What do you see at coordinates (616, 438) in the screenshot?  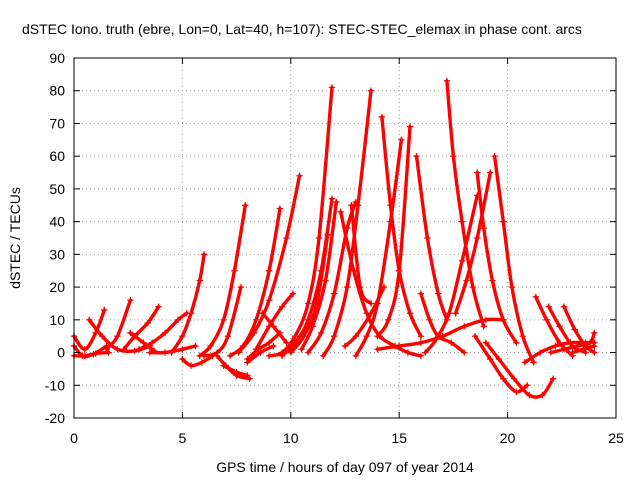 I see `x-tick-label: 25` at bounding box center [616, 438].